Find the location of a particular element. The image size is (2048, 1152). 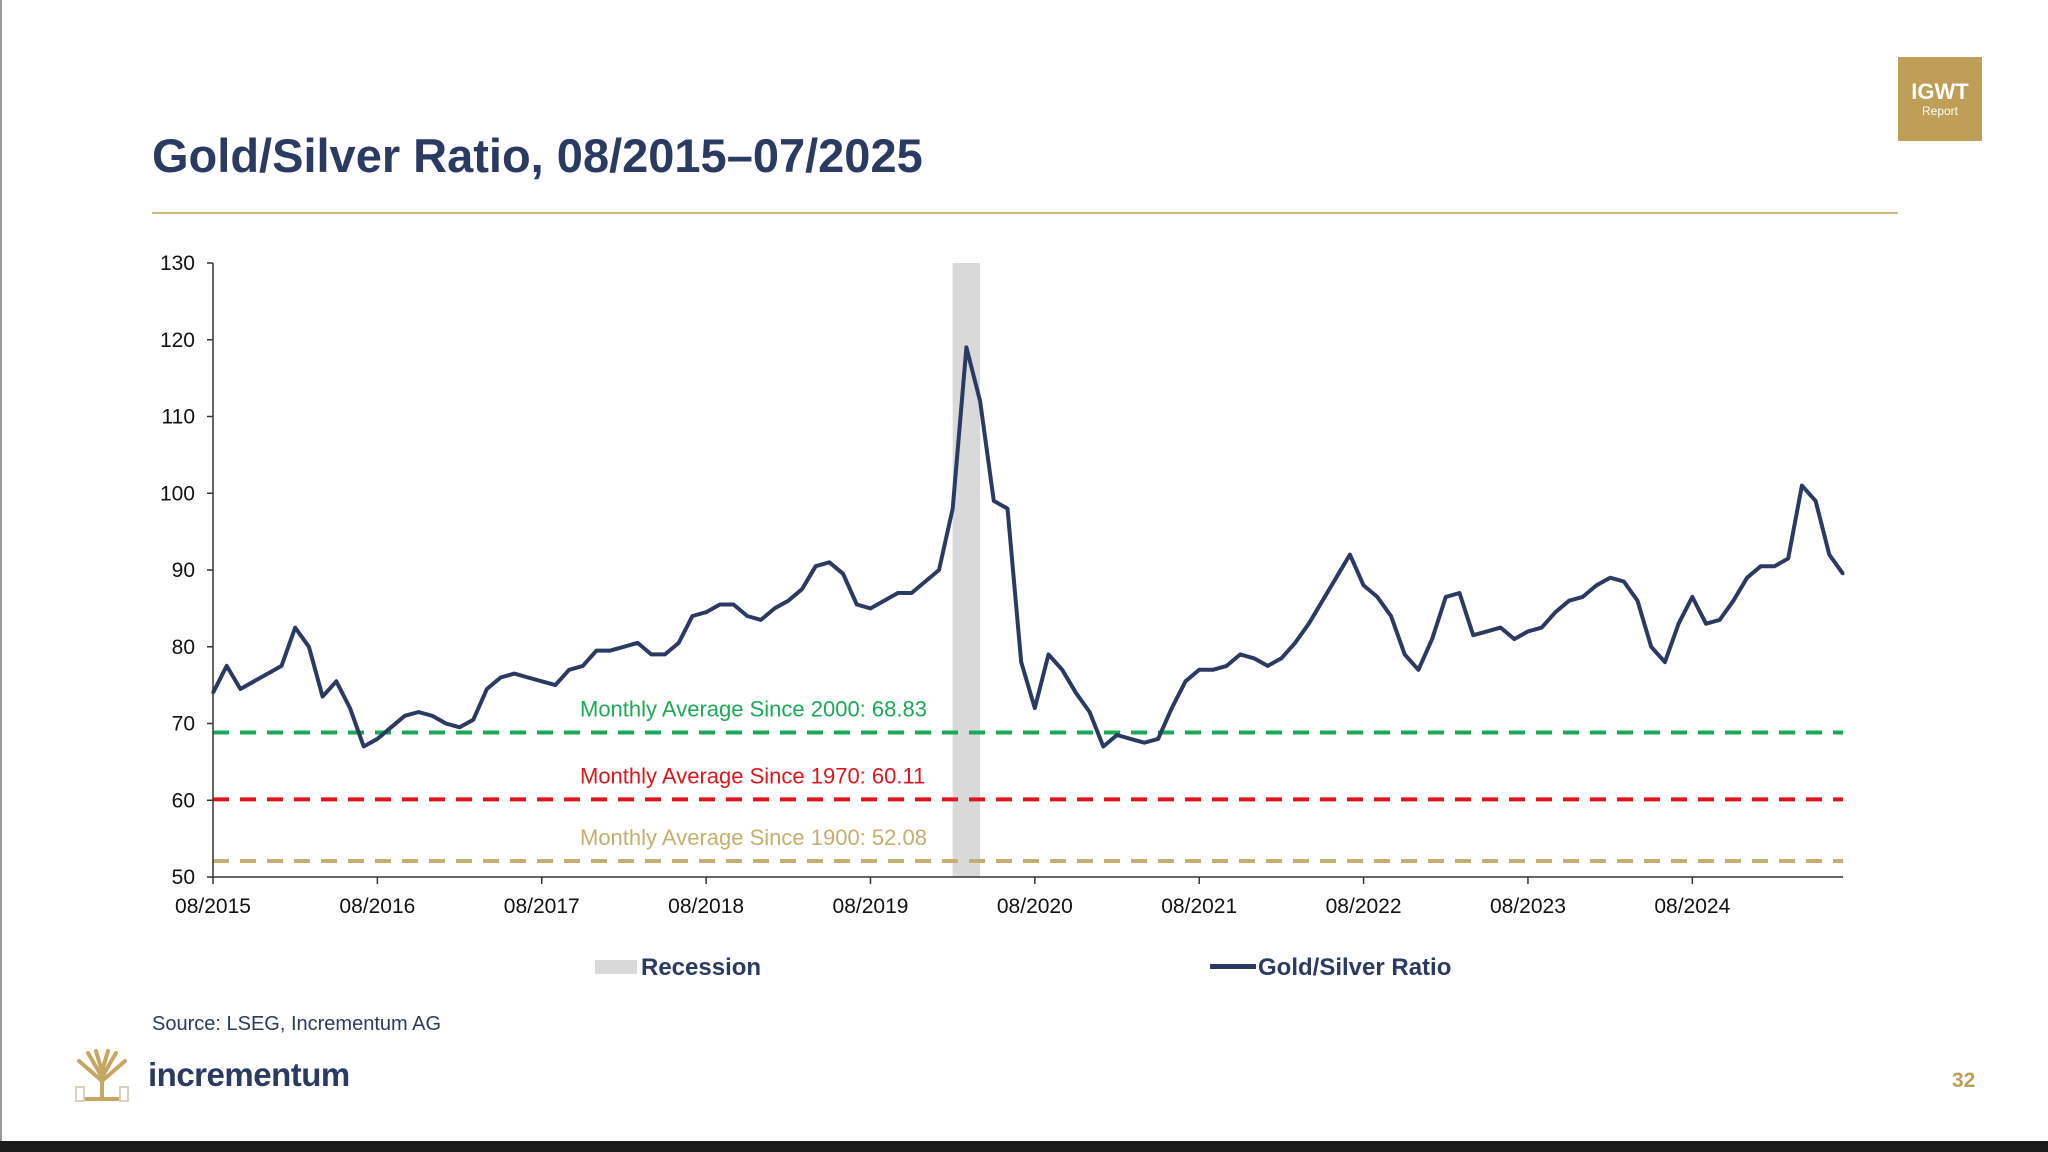

badge-title: IGWT is located at coordinates (1940, 91).